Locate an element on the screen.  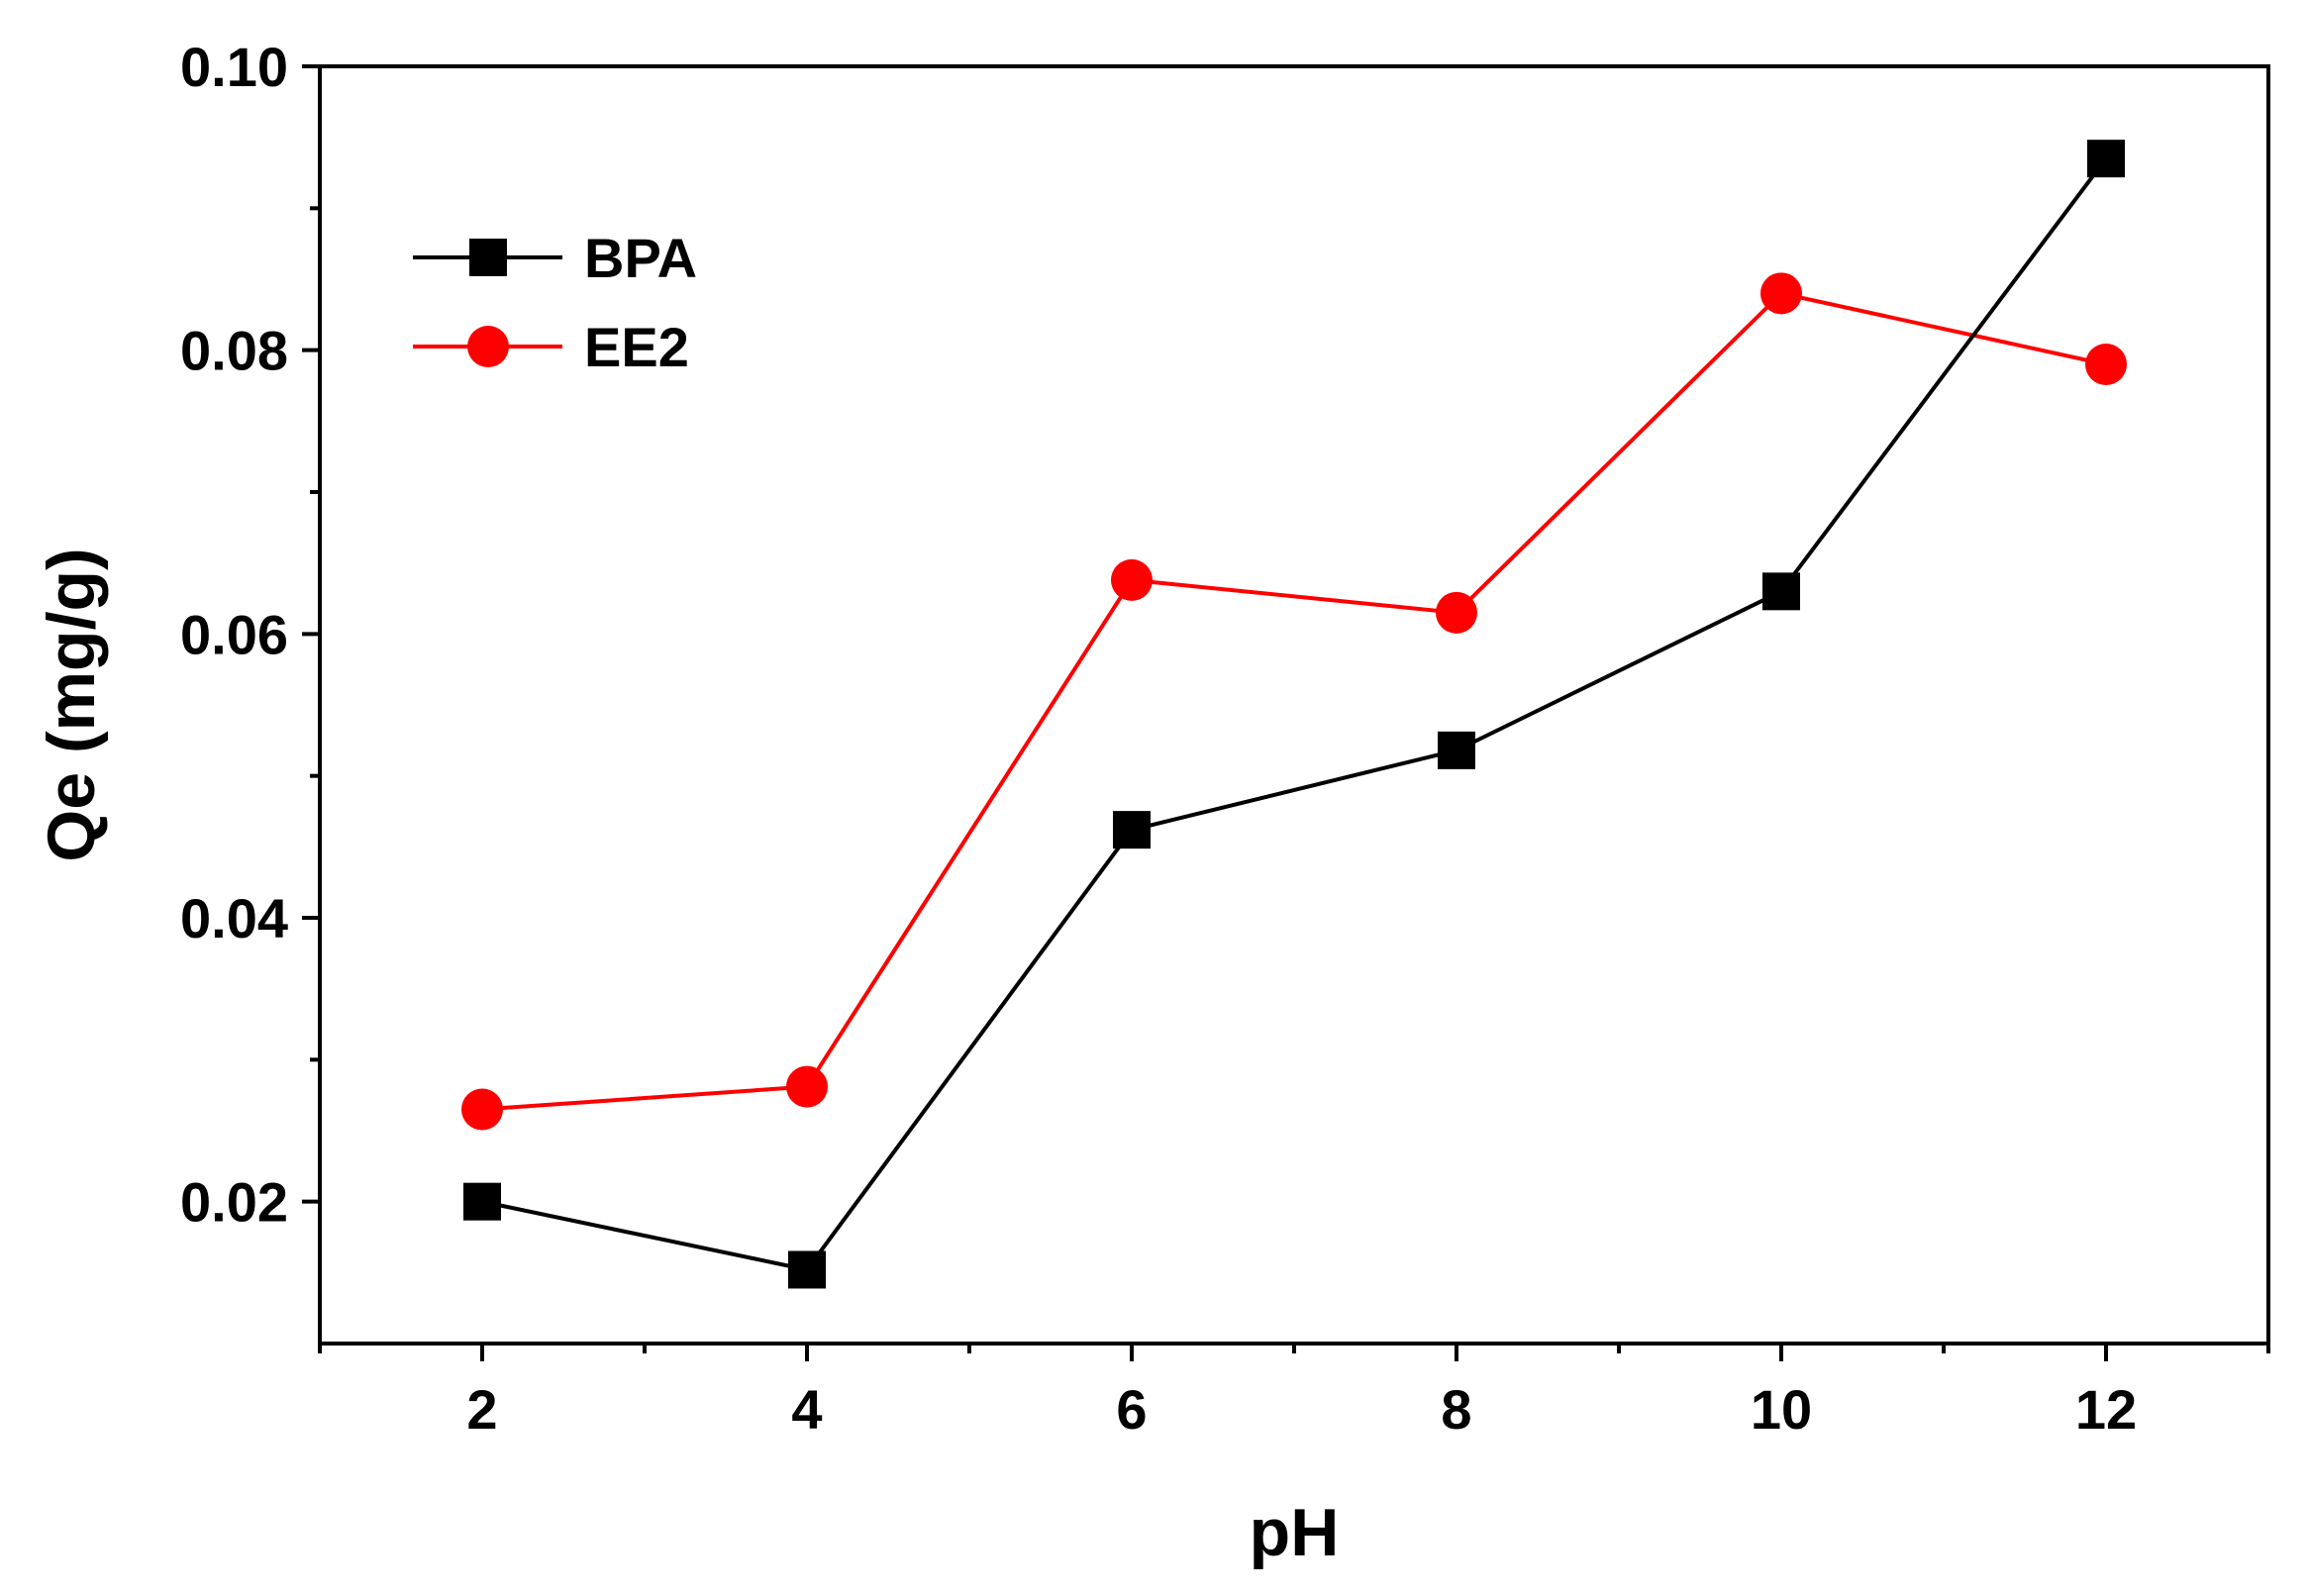
y-tick-label: 0.04 is located at coordinates (234, 918).